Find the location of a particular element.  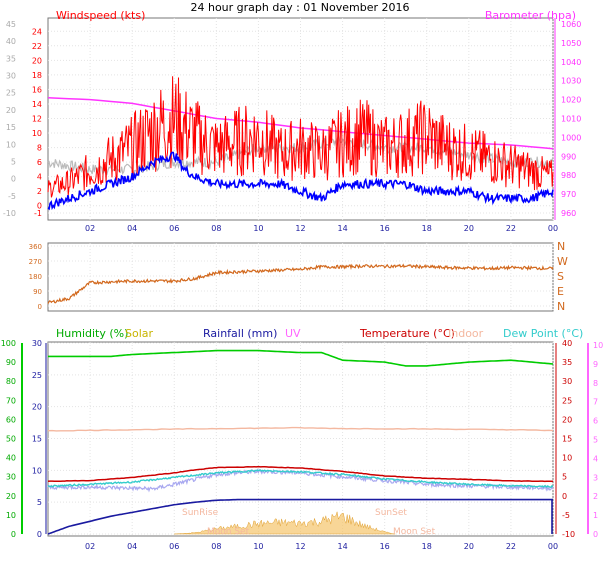

y-tick-label-baro: 1040 is located at coordinates (571, 62).